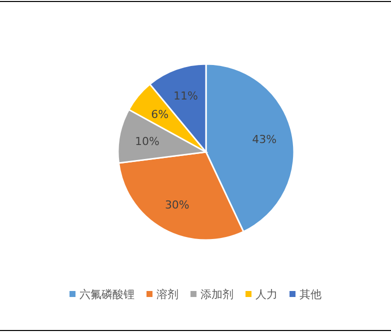 The image size is (391, 335). Describe the element at coordinates (167, 294) in the screenshot. I see `legend-label: 溶剂` at that location.